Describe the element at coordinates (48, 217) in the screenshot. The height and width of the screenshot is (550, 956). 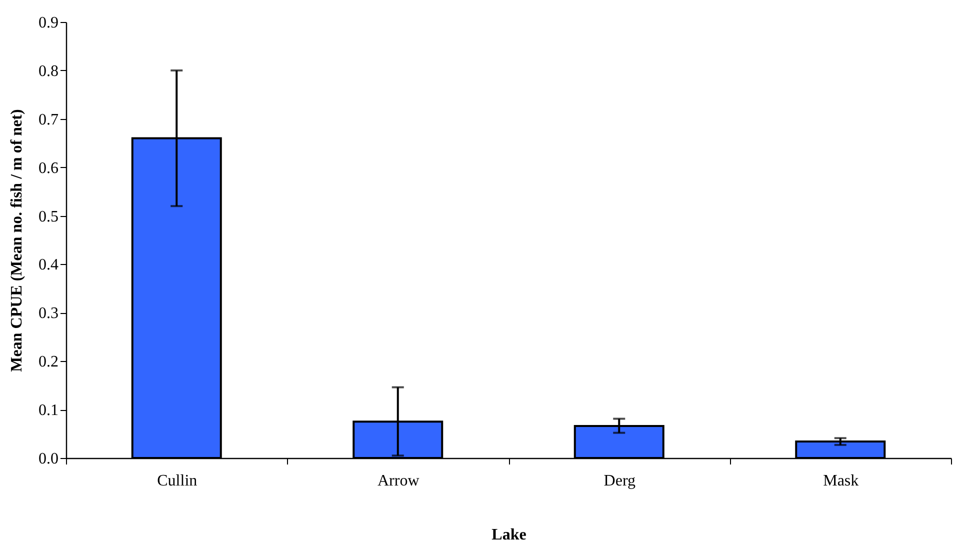
I see `y-tick-label: 0.5` at that location.